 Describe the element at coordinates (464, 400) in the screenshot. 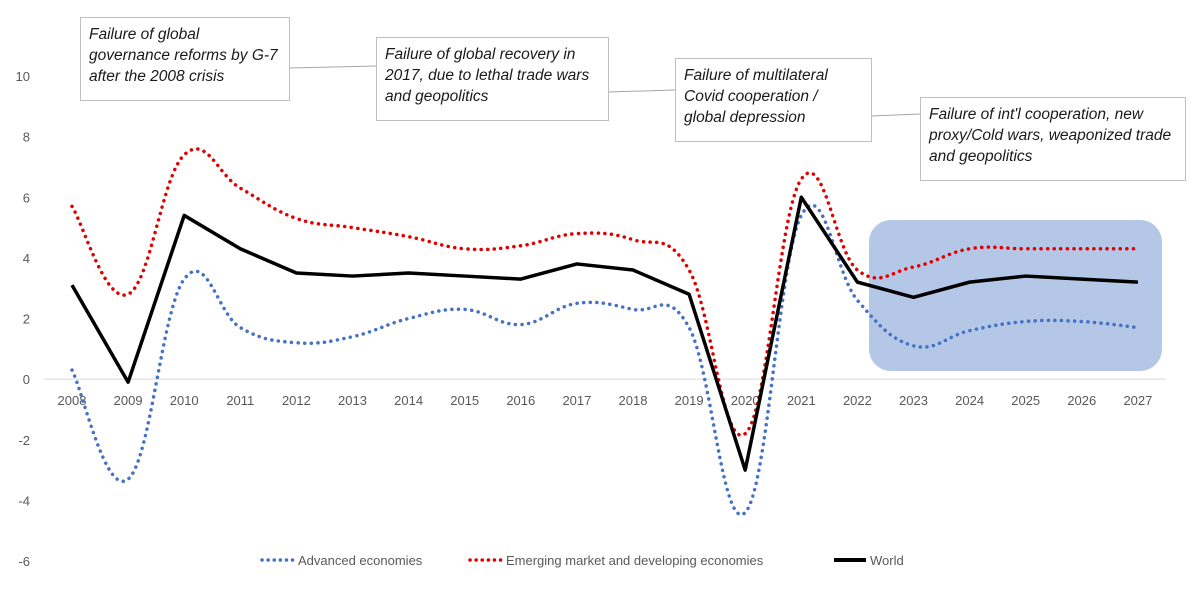

I see `x-tick-label: 2015` at that location.